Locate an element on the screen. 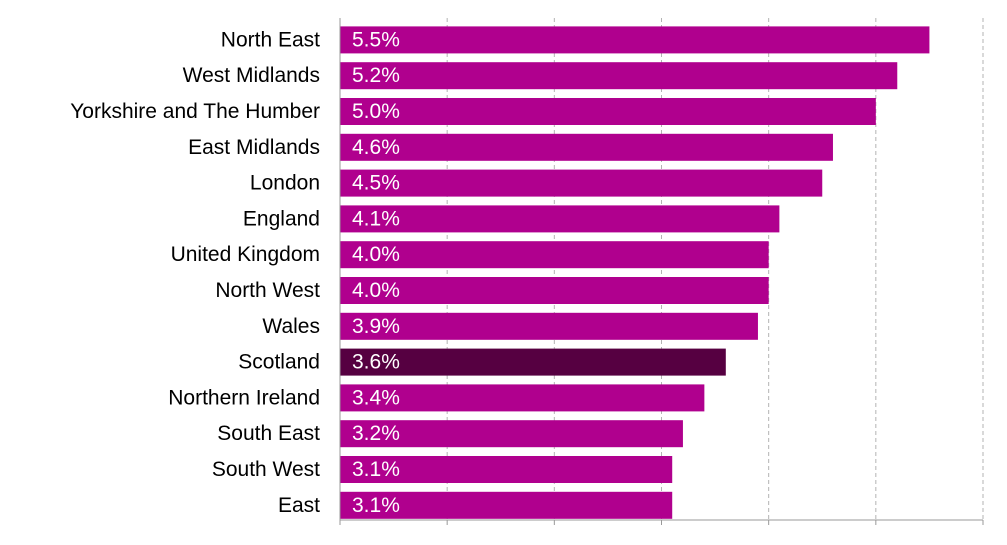 The height and width of the screenshot is (545, 1007). bar-west-midlands is located at coordinates (619, 76).